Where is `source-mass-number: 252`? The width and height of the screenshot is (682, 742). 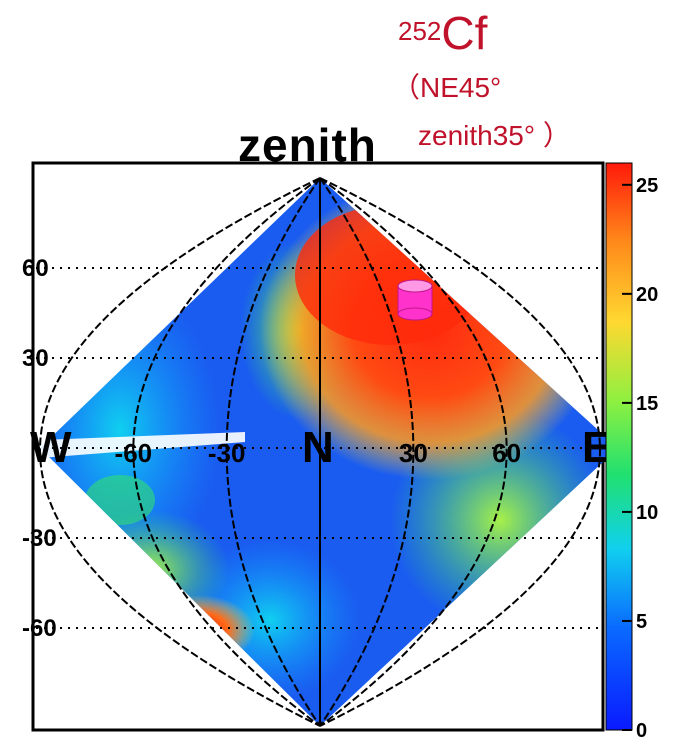
source-mass-number: 252 is located at coordinates (420, 31).